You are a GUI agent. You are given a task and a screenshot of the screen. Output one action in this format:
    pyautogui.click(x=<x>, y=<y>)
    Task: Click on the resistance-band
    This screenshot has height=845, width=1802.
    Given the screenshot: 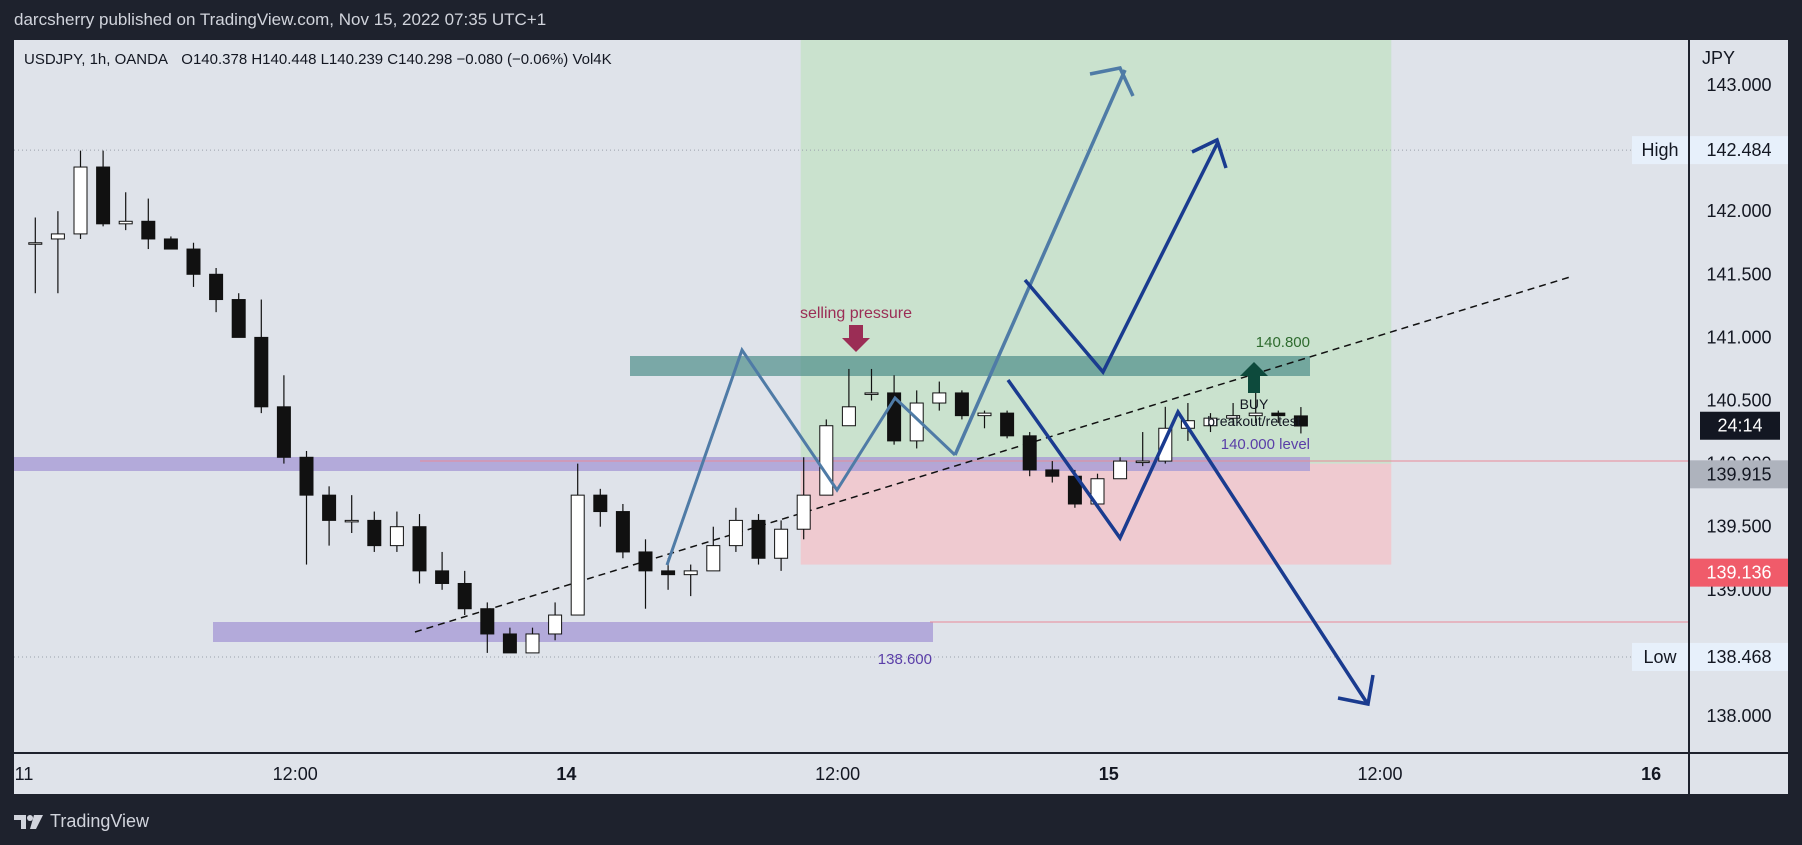 What is the action you would take?
    pyautogui.click(x=970, y=366)
    